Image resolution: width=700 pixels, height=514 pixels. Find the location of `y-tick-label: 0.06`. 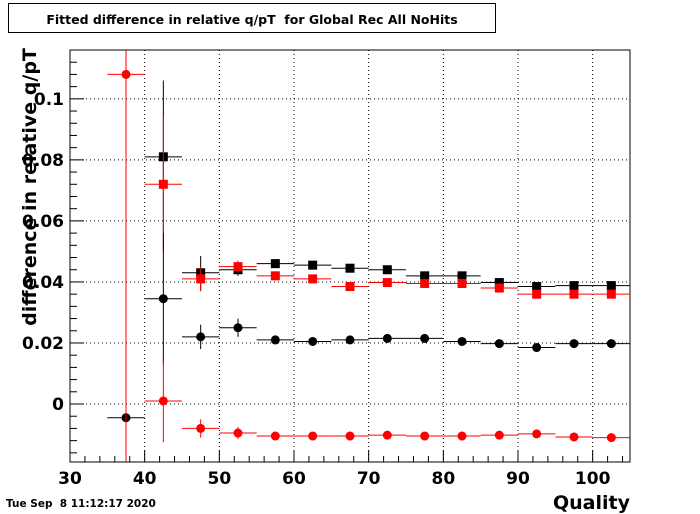

y-tick-label: 0.06 is located at coordinates (43, 222).